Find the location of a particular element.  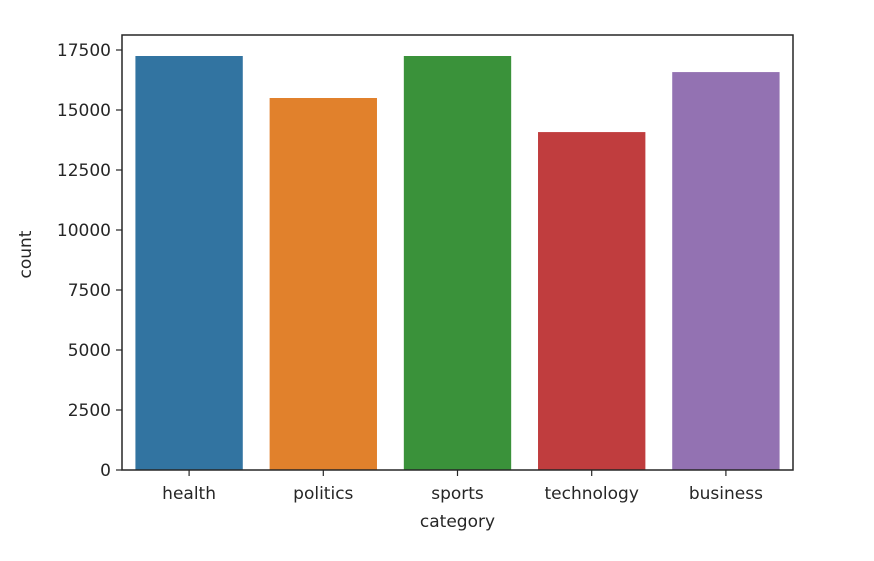

y-tick-label: 2500 is located at coordinates (89, 411).